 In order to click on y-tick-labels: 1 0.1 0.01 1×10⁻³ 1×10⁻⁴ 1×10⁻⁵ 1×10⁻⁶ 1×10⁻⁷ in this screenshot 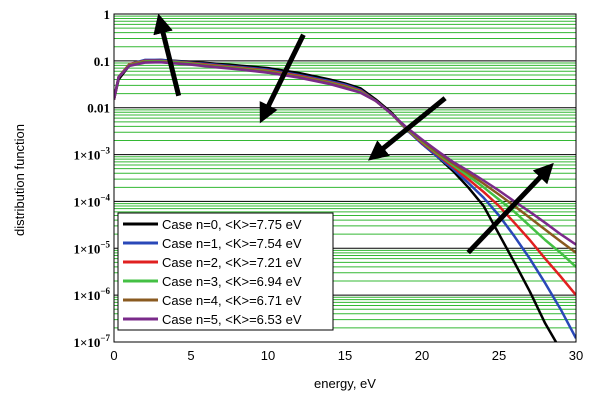, I will do `click(91, 178)`.